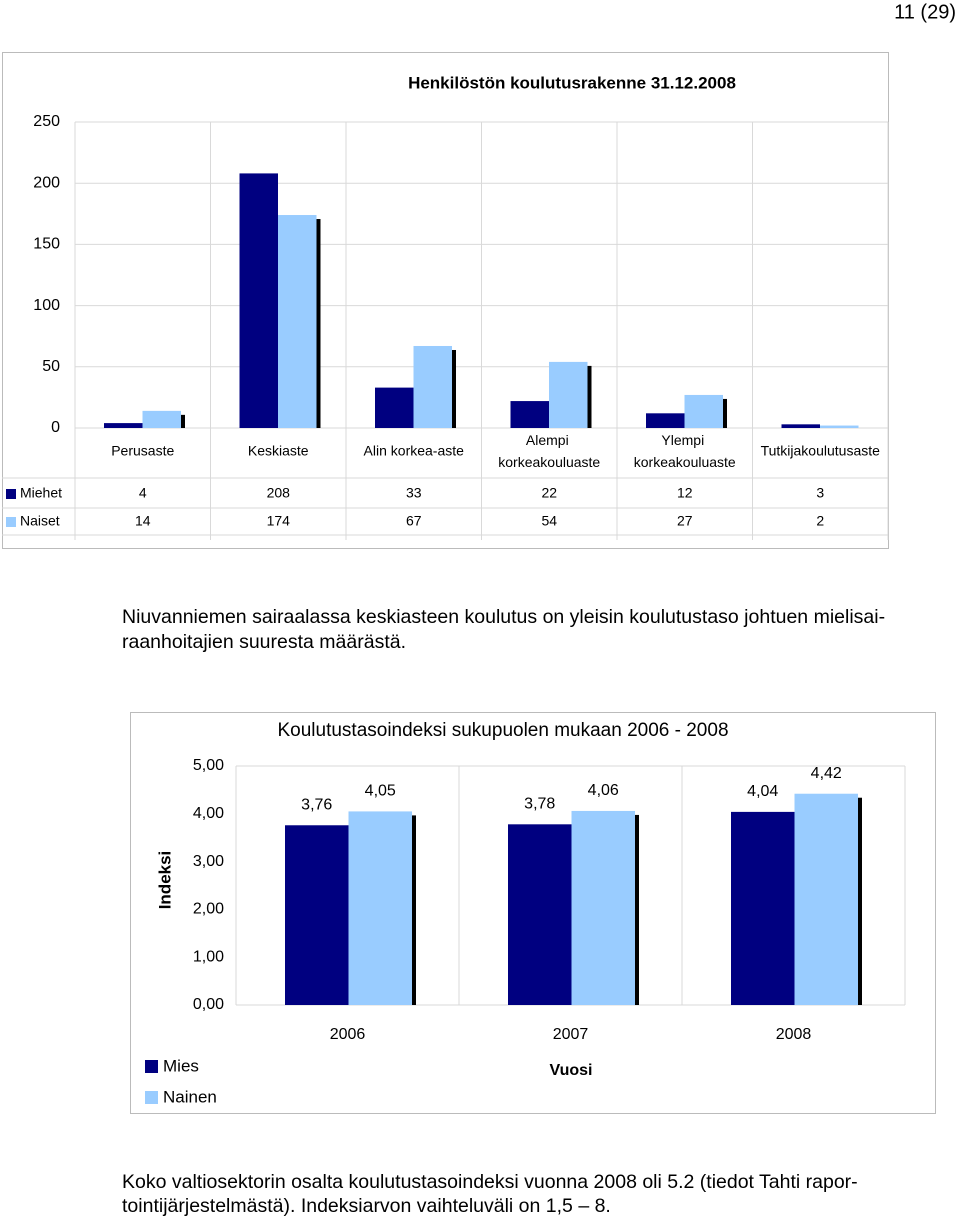 This screenshot has height=1221, width=960. What do you see at coordinates (820, 521) in the screenshot?
I see `table-value: 2` at bounding box center [820, 521].